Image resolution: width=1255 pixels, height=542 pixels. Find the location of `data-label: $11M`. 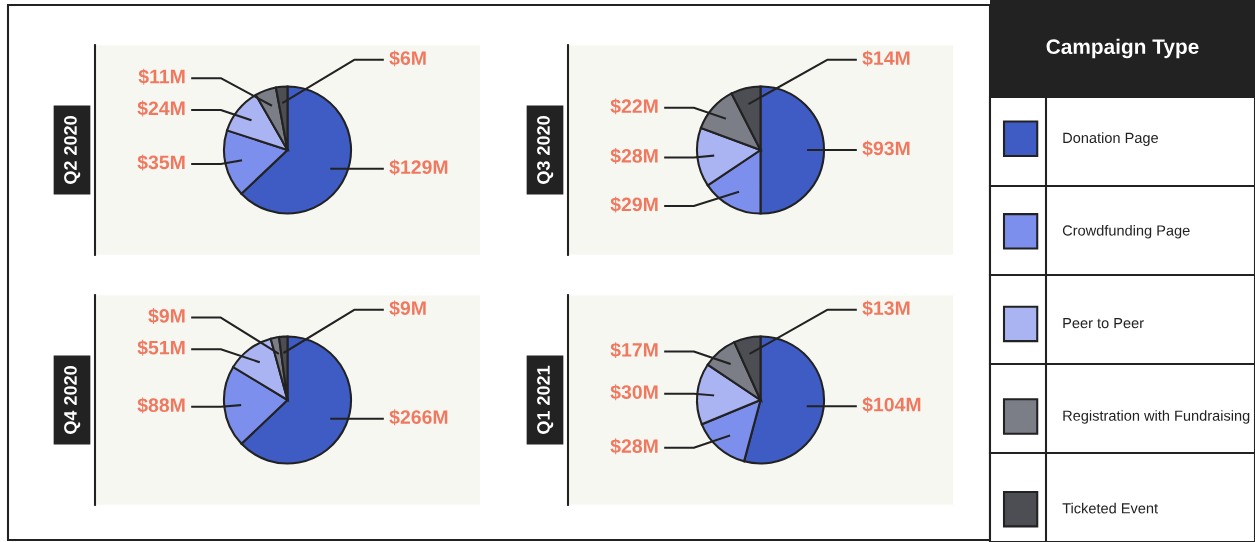

data-label: $11M is located at coordinates (161, 76).